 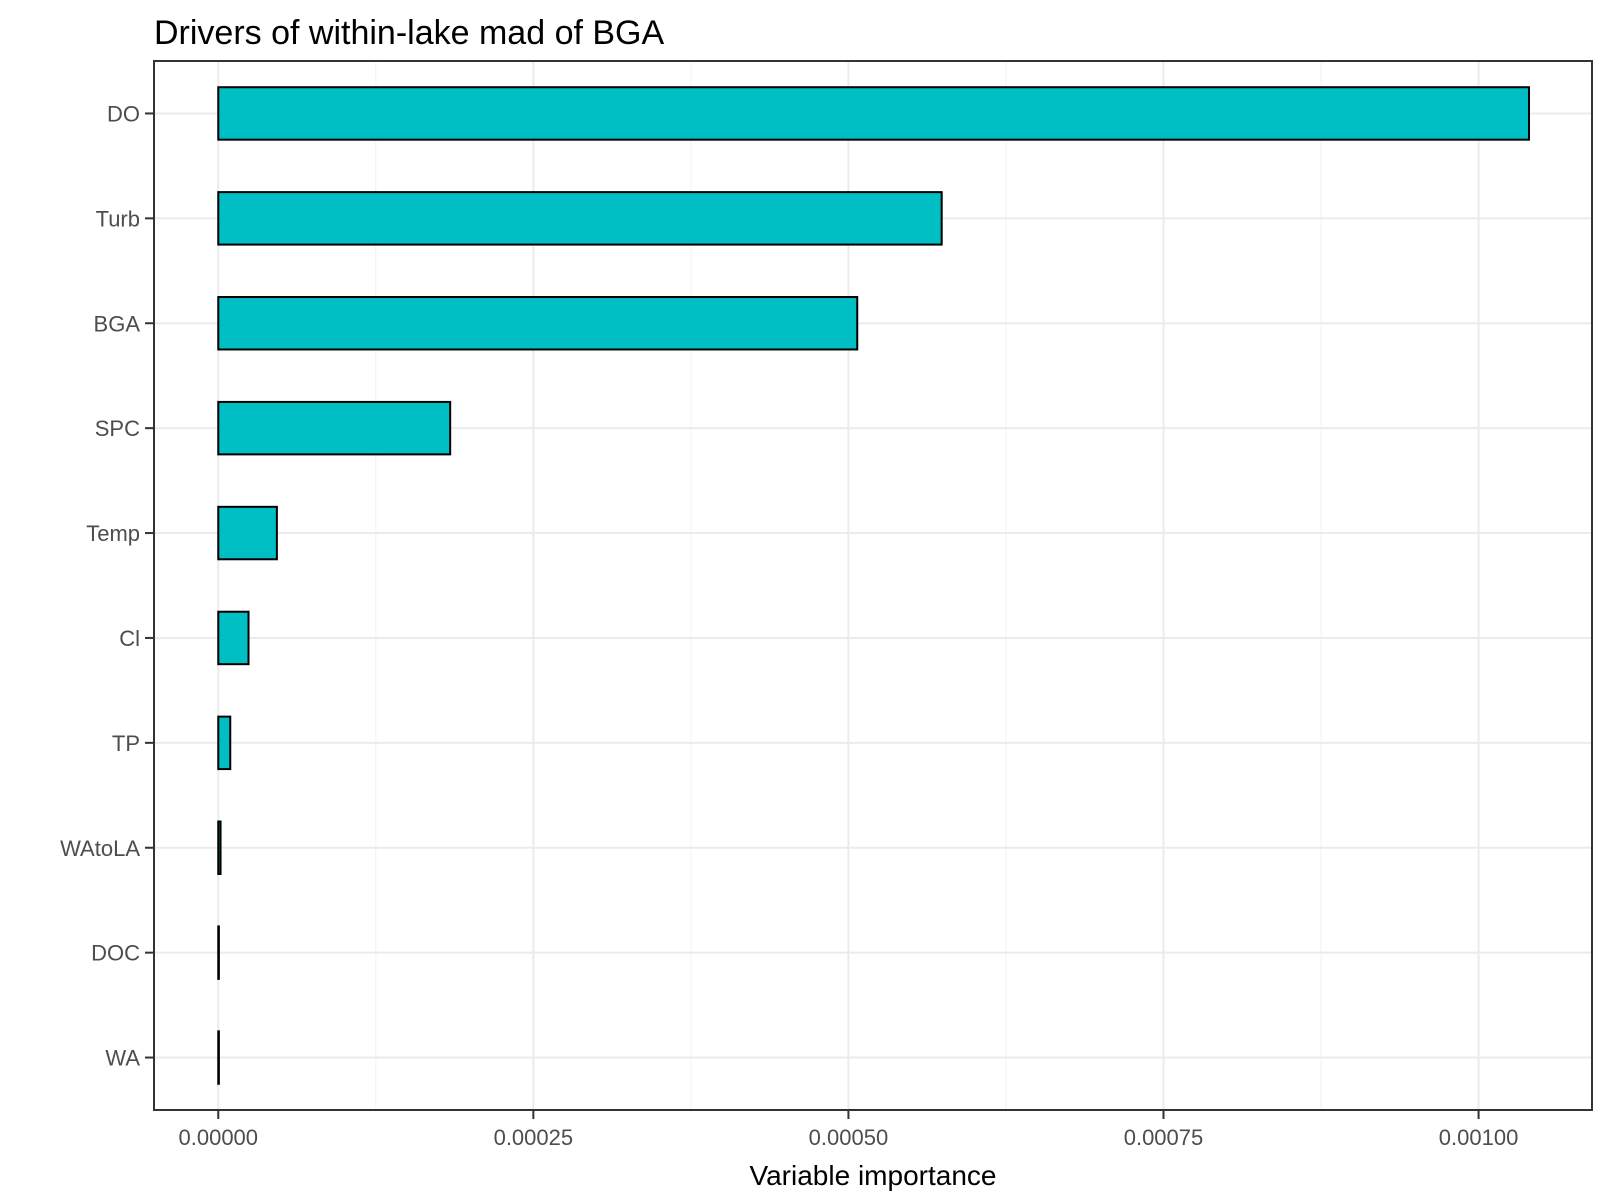 What do you see at coordinates (409, 33) in the screenshot?
I see `chart-title: Drivers of within-lake mad of BGA` at bounding box center [409, 33].